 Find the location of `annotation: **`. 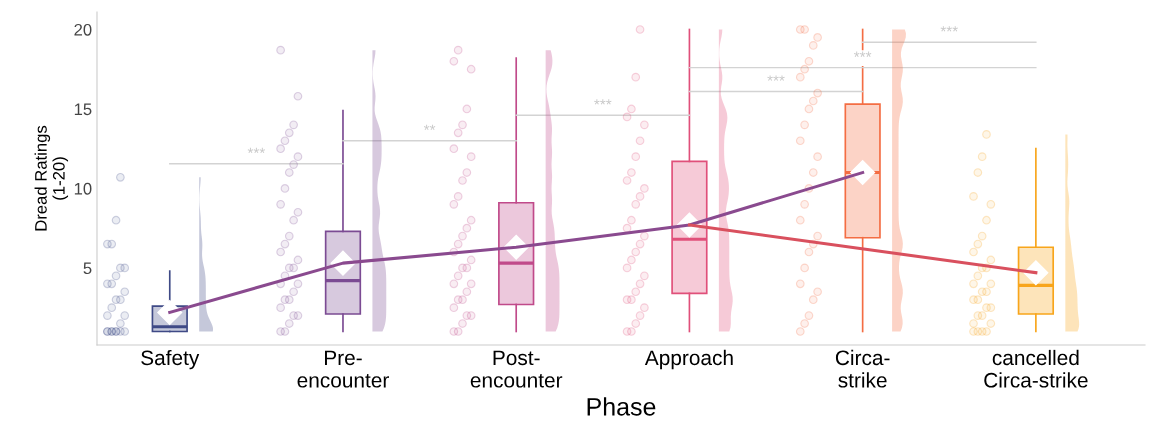

annotation: ** is located at coordinates (429, 127).